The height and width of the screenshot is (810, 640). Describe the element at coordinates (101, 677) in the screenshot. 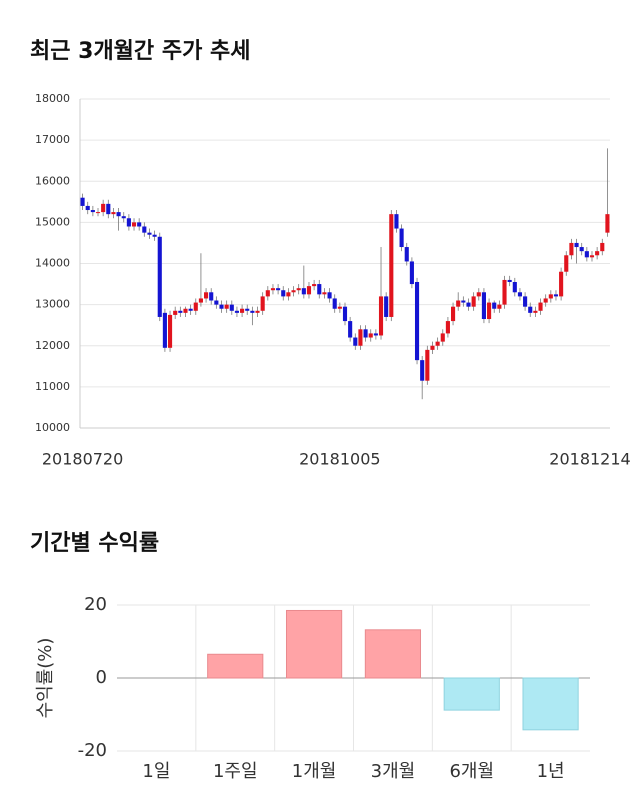

I see `y-tick-label: 0` at that location.